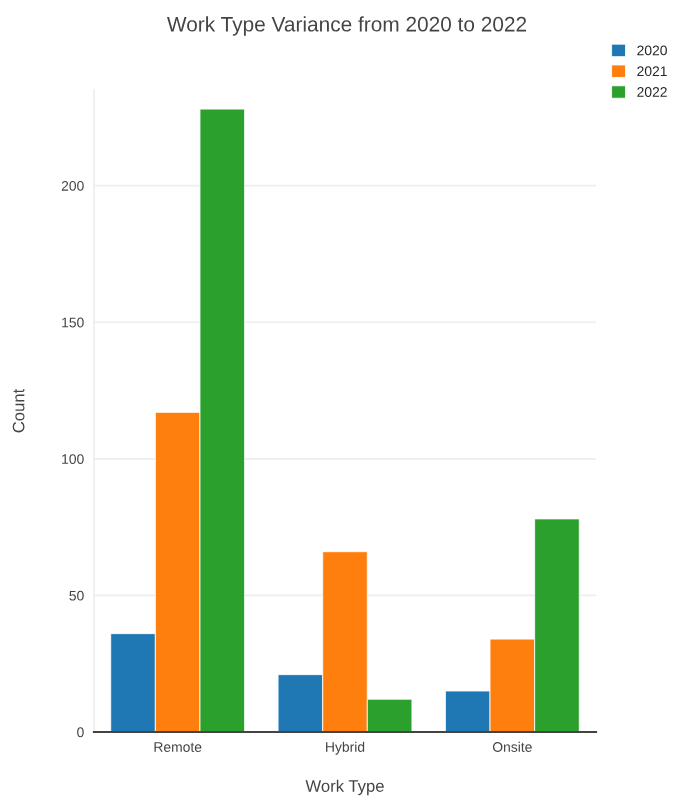 The image size is (694, 800). Describe the element at coordinates (18, 410) in the screenshot. I see `y-axis-title: Count` at that location.